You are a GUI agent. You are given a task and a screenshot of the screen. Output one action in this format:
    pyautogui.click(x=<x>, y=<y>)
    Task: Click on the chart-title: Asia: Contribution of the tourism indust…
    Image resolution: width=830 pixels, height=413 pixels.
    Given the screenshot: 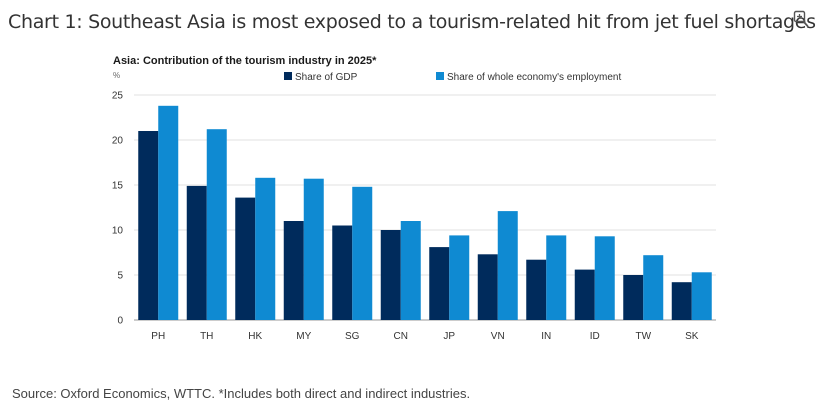 What is the action you would take?
    pyautogui.click(x=245, y=61)
    